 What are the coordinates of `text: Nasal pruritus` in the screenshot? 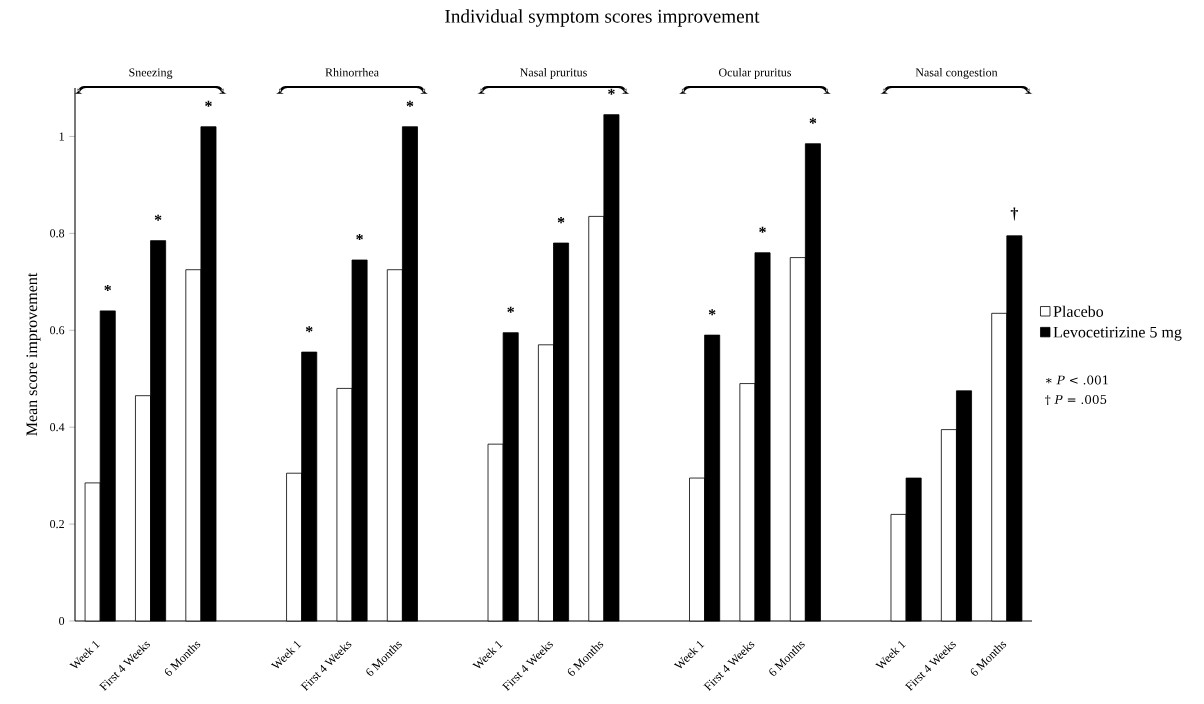 It's located at (553, 73).